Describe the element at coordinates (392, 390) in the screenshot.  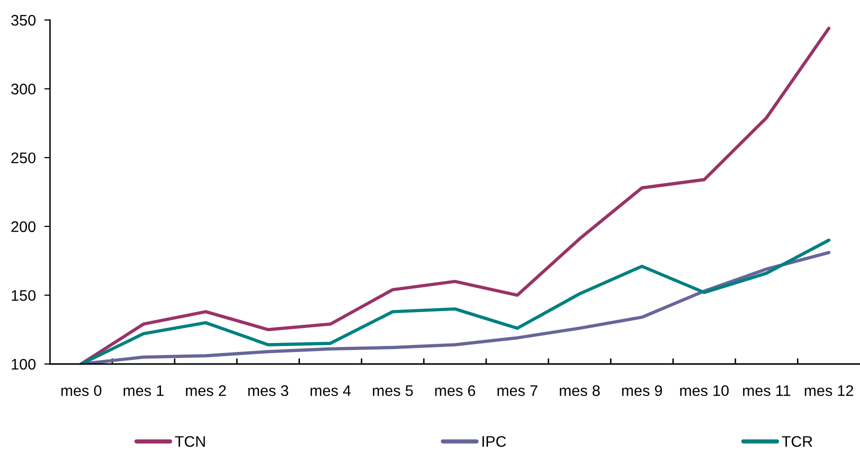
I see `x-tick-label: mes 5` at that location.